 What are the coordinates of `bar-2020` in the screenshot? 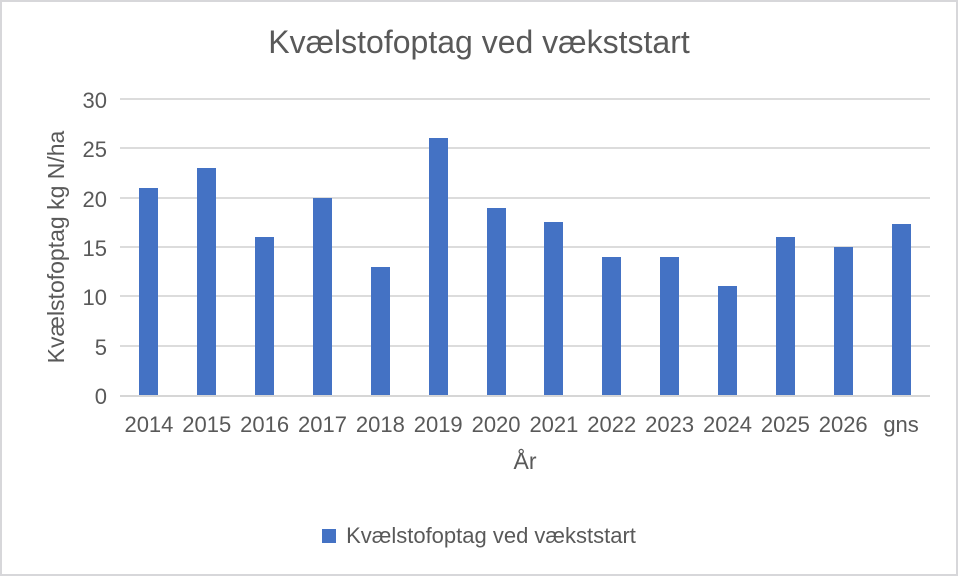 It's located at (496, 301).